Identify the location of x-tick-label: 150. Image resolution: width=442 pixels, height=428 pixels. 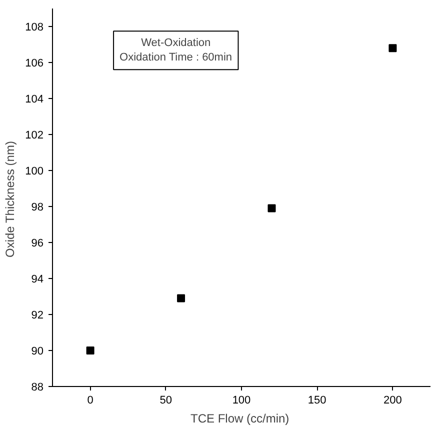
(317, 400).